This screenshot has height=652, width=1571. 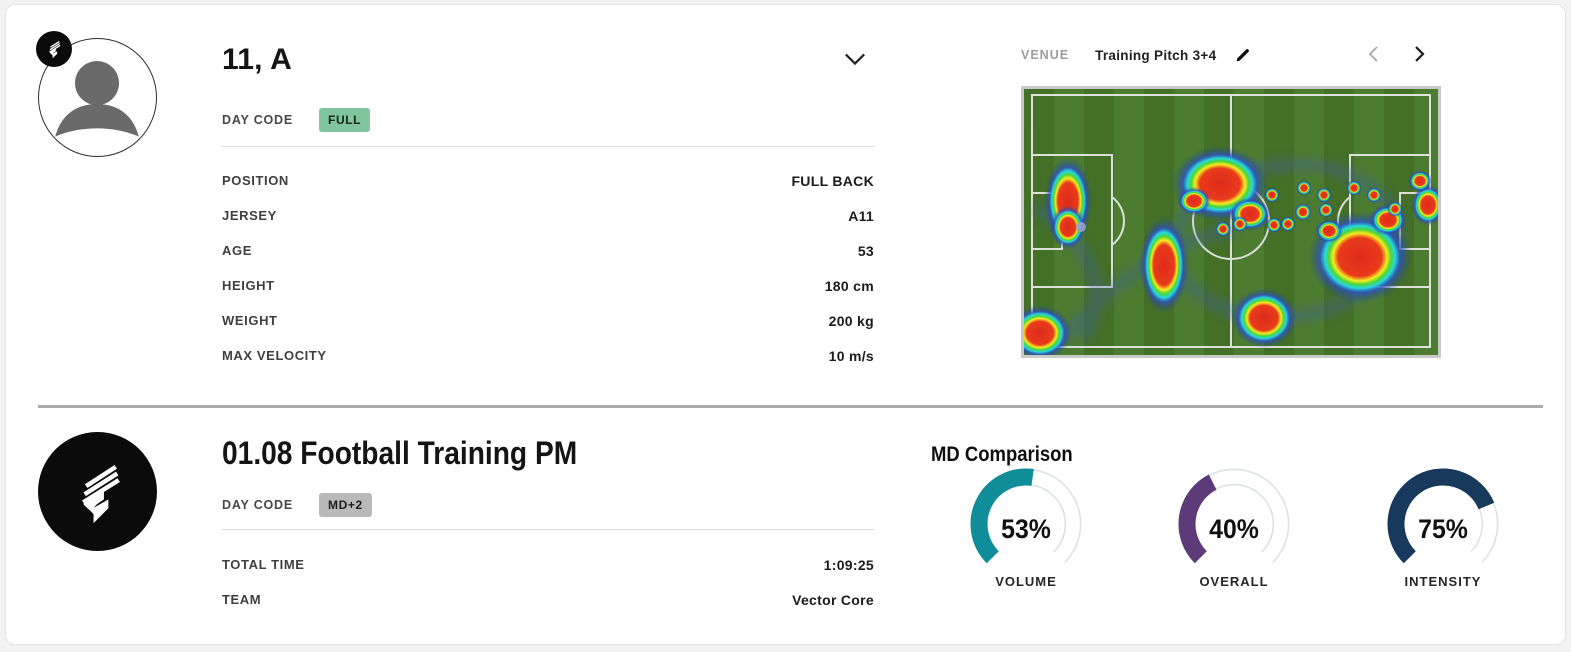 What do you see at coordinates (790, 406) in the screenshot?
I see `section-divider` at bounding box center [790, 406].